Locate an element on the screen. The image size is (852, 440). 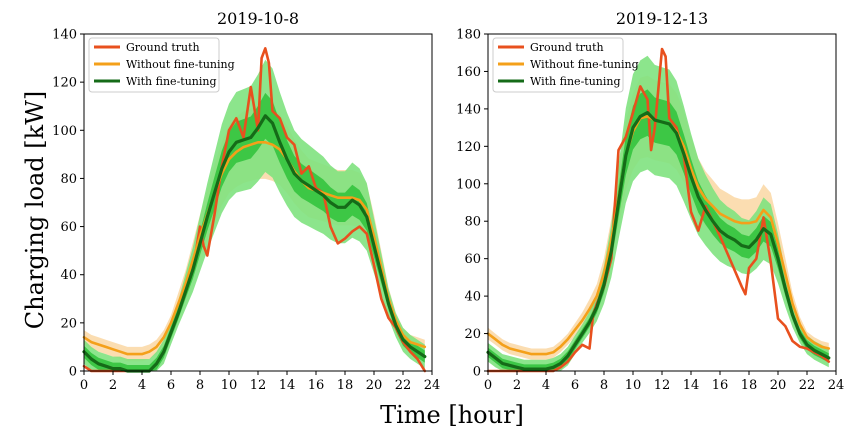
y-axis-label: Charging load [kW] is located at coordinates (35, 210).